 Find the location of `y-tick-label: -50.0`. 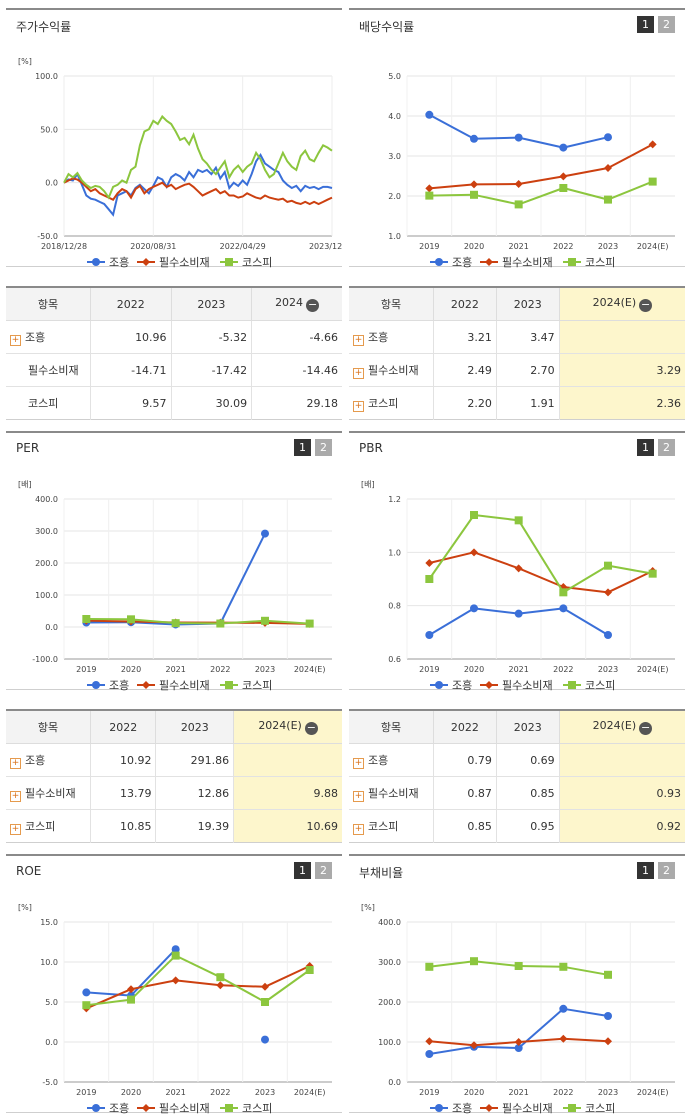

y-tick-label: -50.0 is located at coordinates (47, 236).